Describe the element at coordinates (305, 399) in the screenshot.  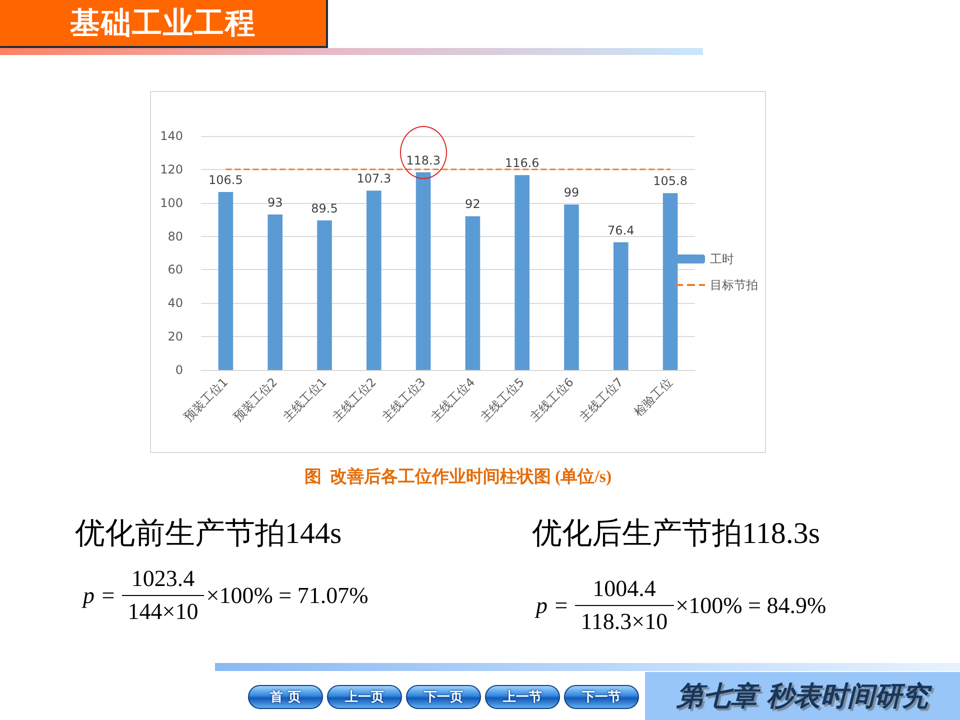
I see `x-tick-label: 主线工位1` at that location.